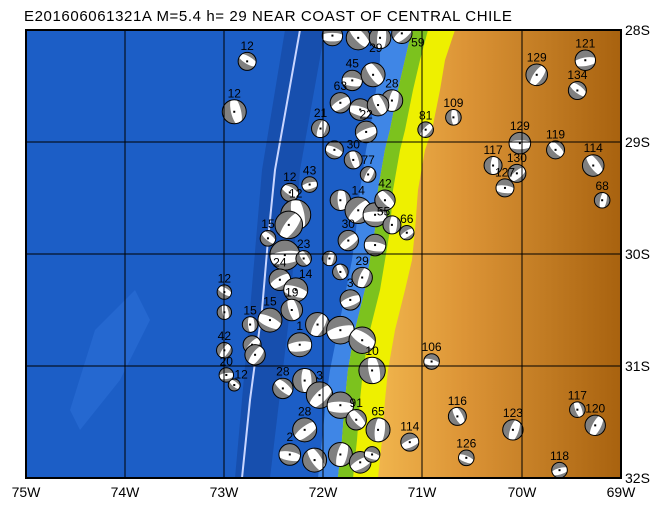  Describe the element at coordinates (353, 64) in the screenshot. I see `event-depth-label: 45` at that location.